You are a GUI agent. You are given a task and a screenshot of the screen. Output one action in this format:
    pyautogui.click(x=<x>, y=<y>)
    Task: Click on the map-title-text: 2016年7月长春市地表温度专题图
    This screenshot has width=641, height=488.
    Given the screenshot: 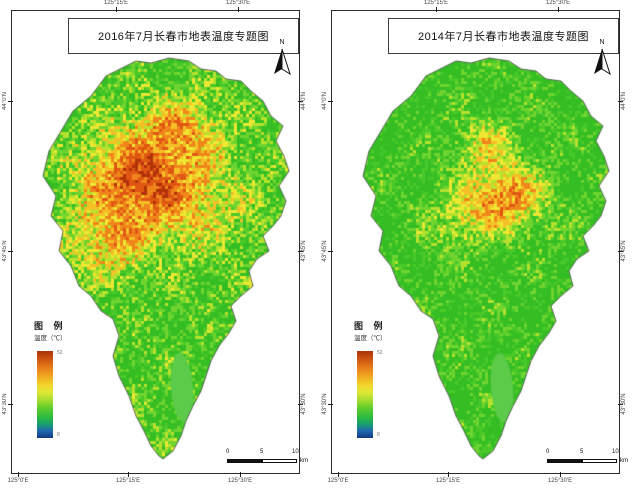 What is the action you would take?
    pyautogui.click(x=183, y=37)
    